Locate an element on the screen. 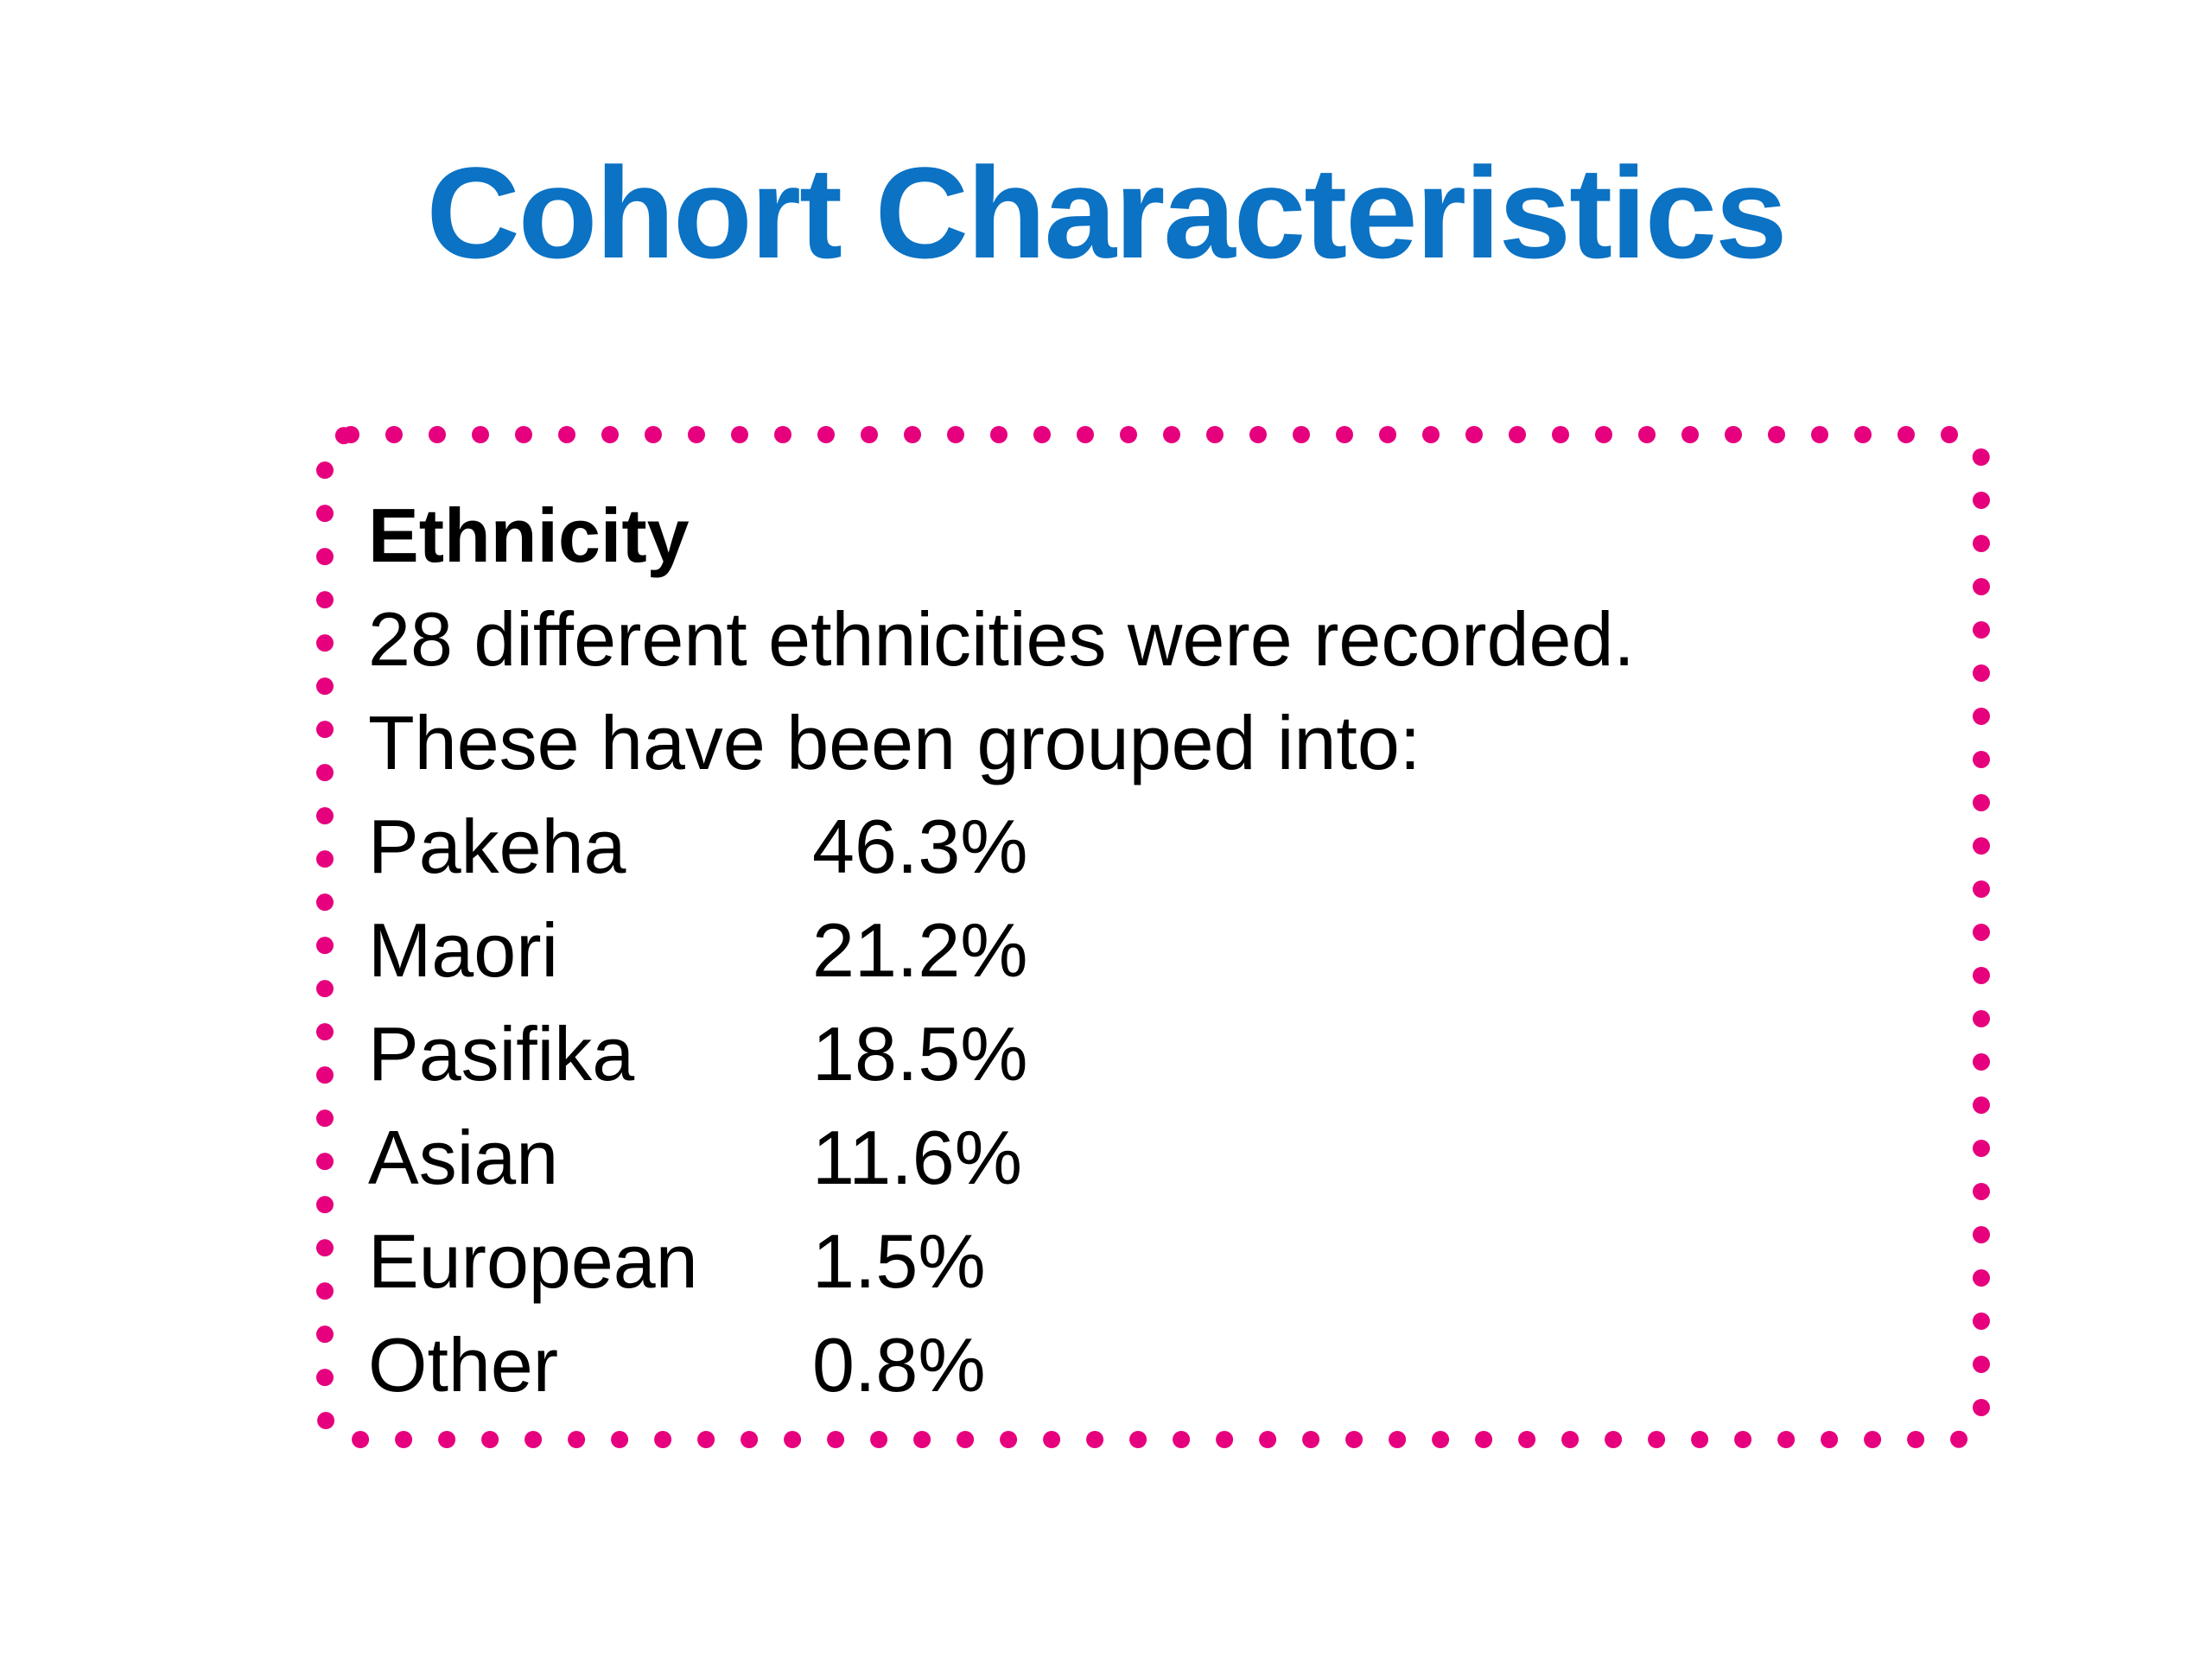 This screenshot has width=2212, height=1659. group-row: Pasifika 18.5% is located at coordinates (1001, 1054).